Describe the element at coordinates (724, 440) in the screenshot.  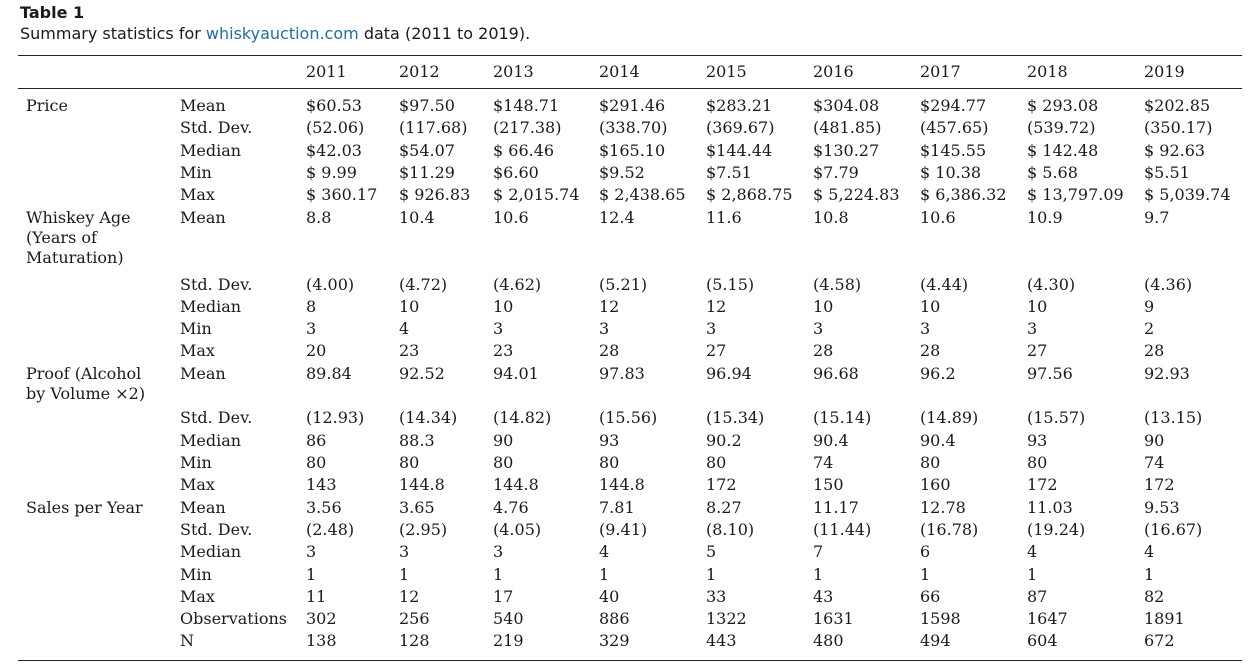
I see `table-cell: 90.2` at that location.